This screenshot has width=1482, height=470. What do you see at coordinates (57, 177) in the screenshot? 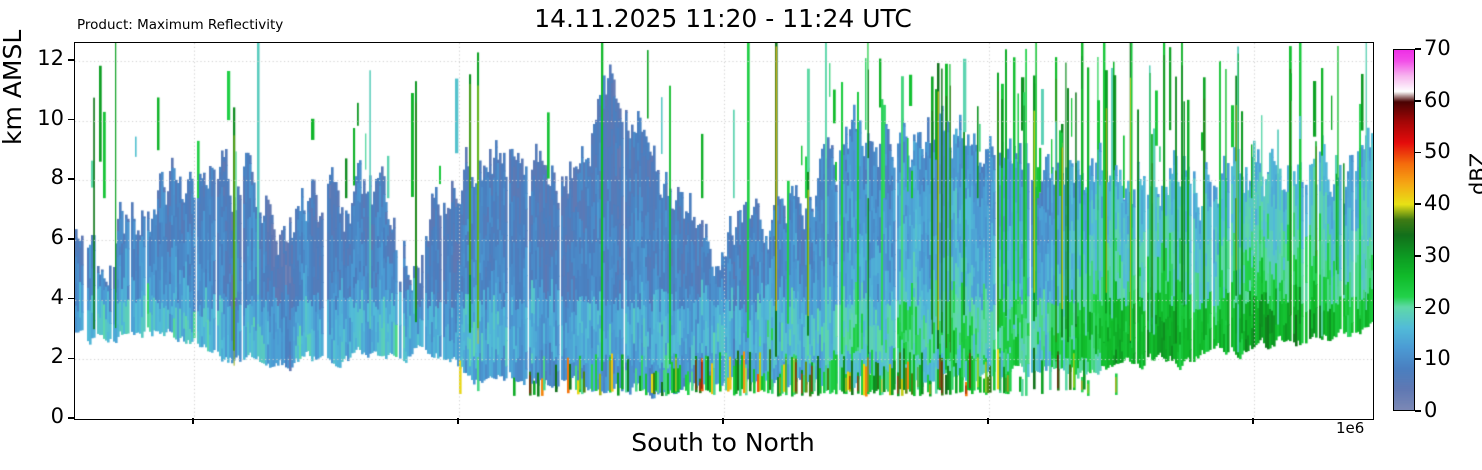
I see `y-tick-label: 8` at bounding box center [57, 177].